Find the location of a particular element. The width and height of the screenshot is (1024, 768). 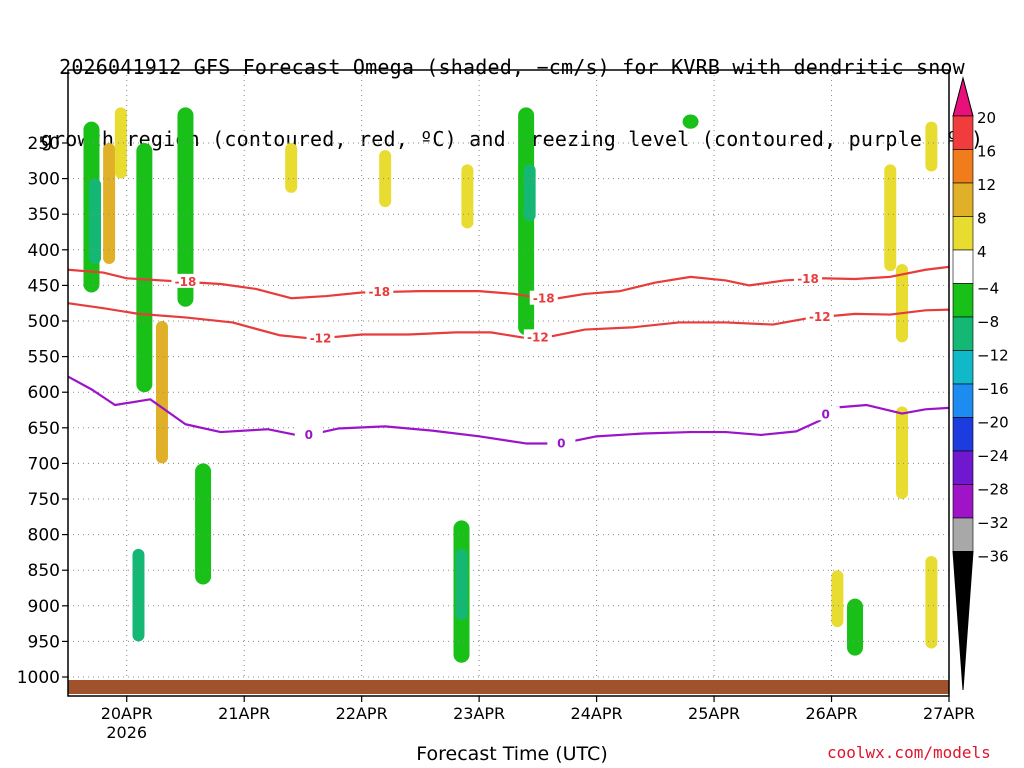

y-tick-label: 800 is located at coordinates (44, 536).